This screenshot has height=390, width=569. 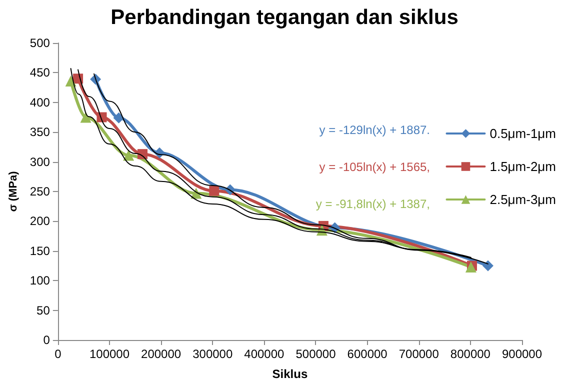 What do you see at coordinates (264, 354) in the screenshot?
I see `x-tick-label: 400000` at bounding box center [264, 354].